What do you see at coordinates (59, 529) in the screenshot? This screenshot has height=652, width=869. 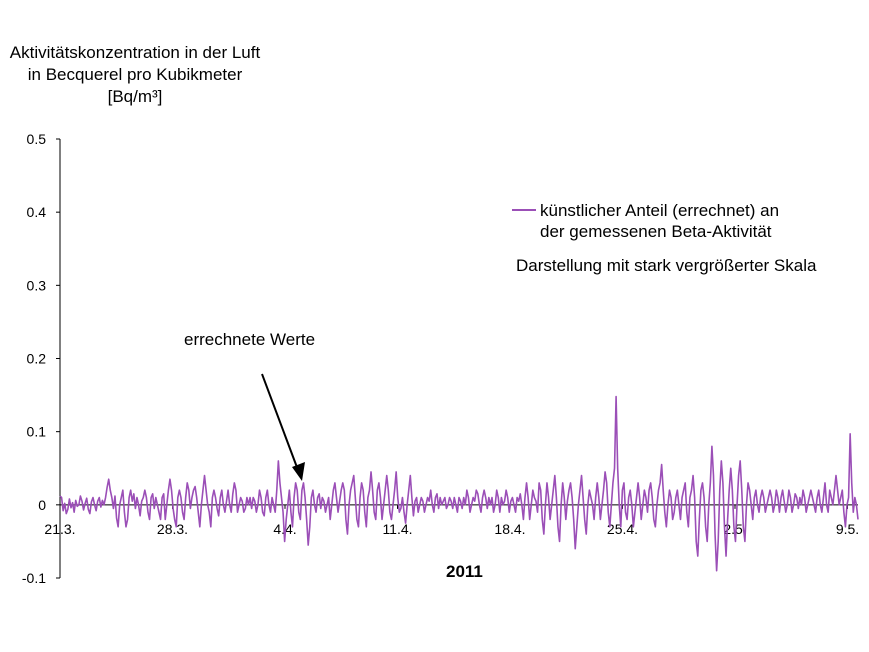 I see `x-tick-label: 21.3.` at bounding box center [59, 529].